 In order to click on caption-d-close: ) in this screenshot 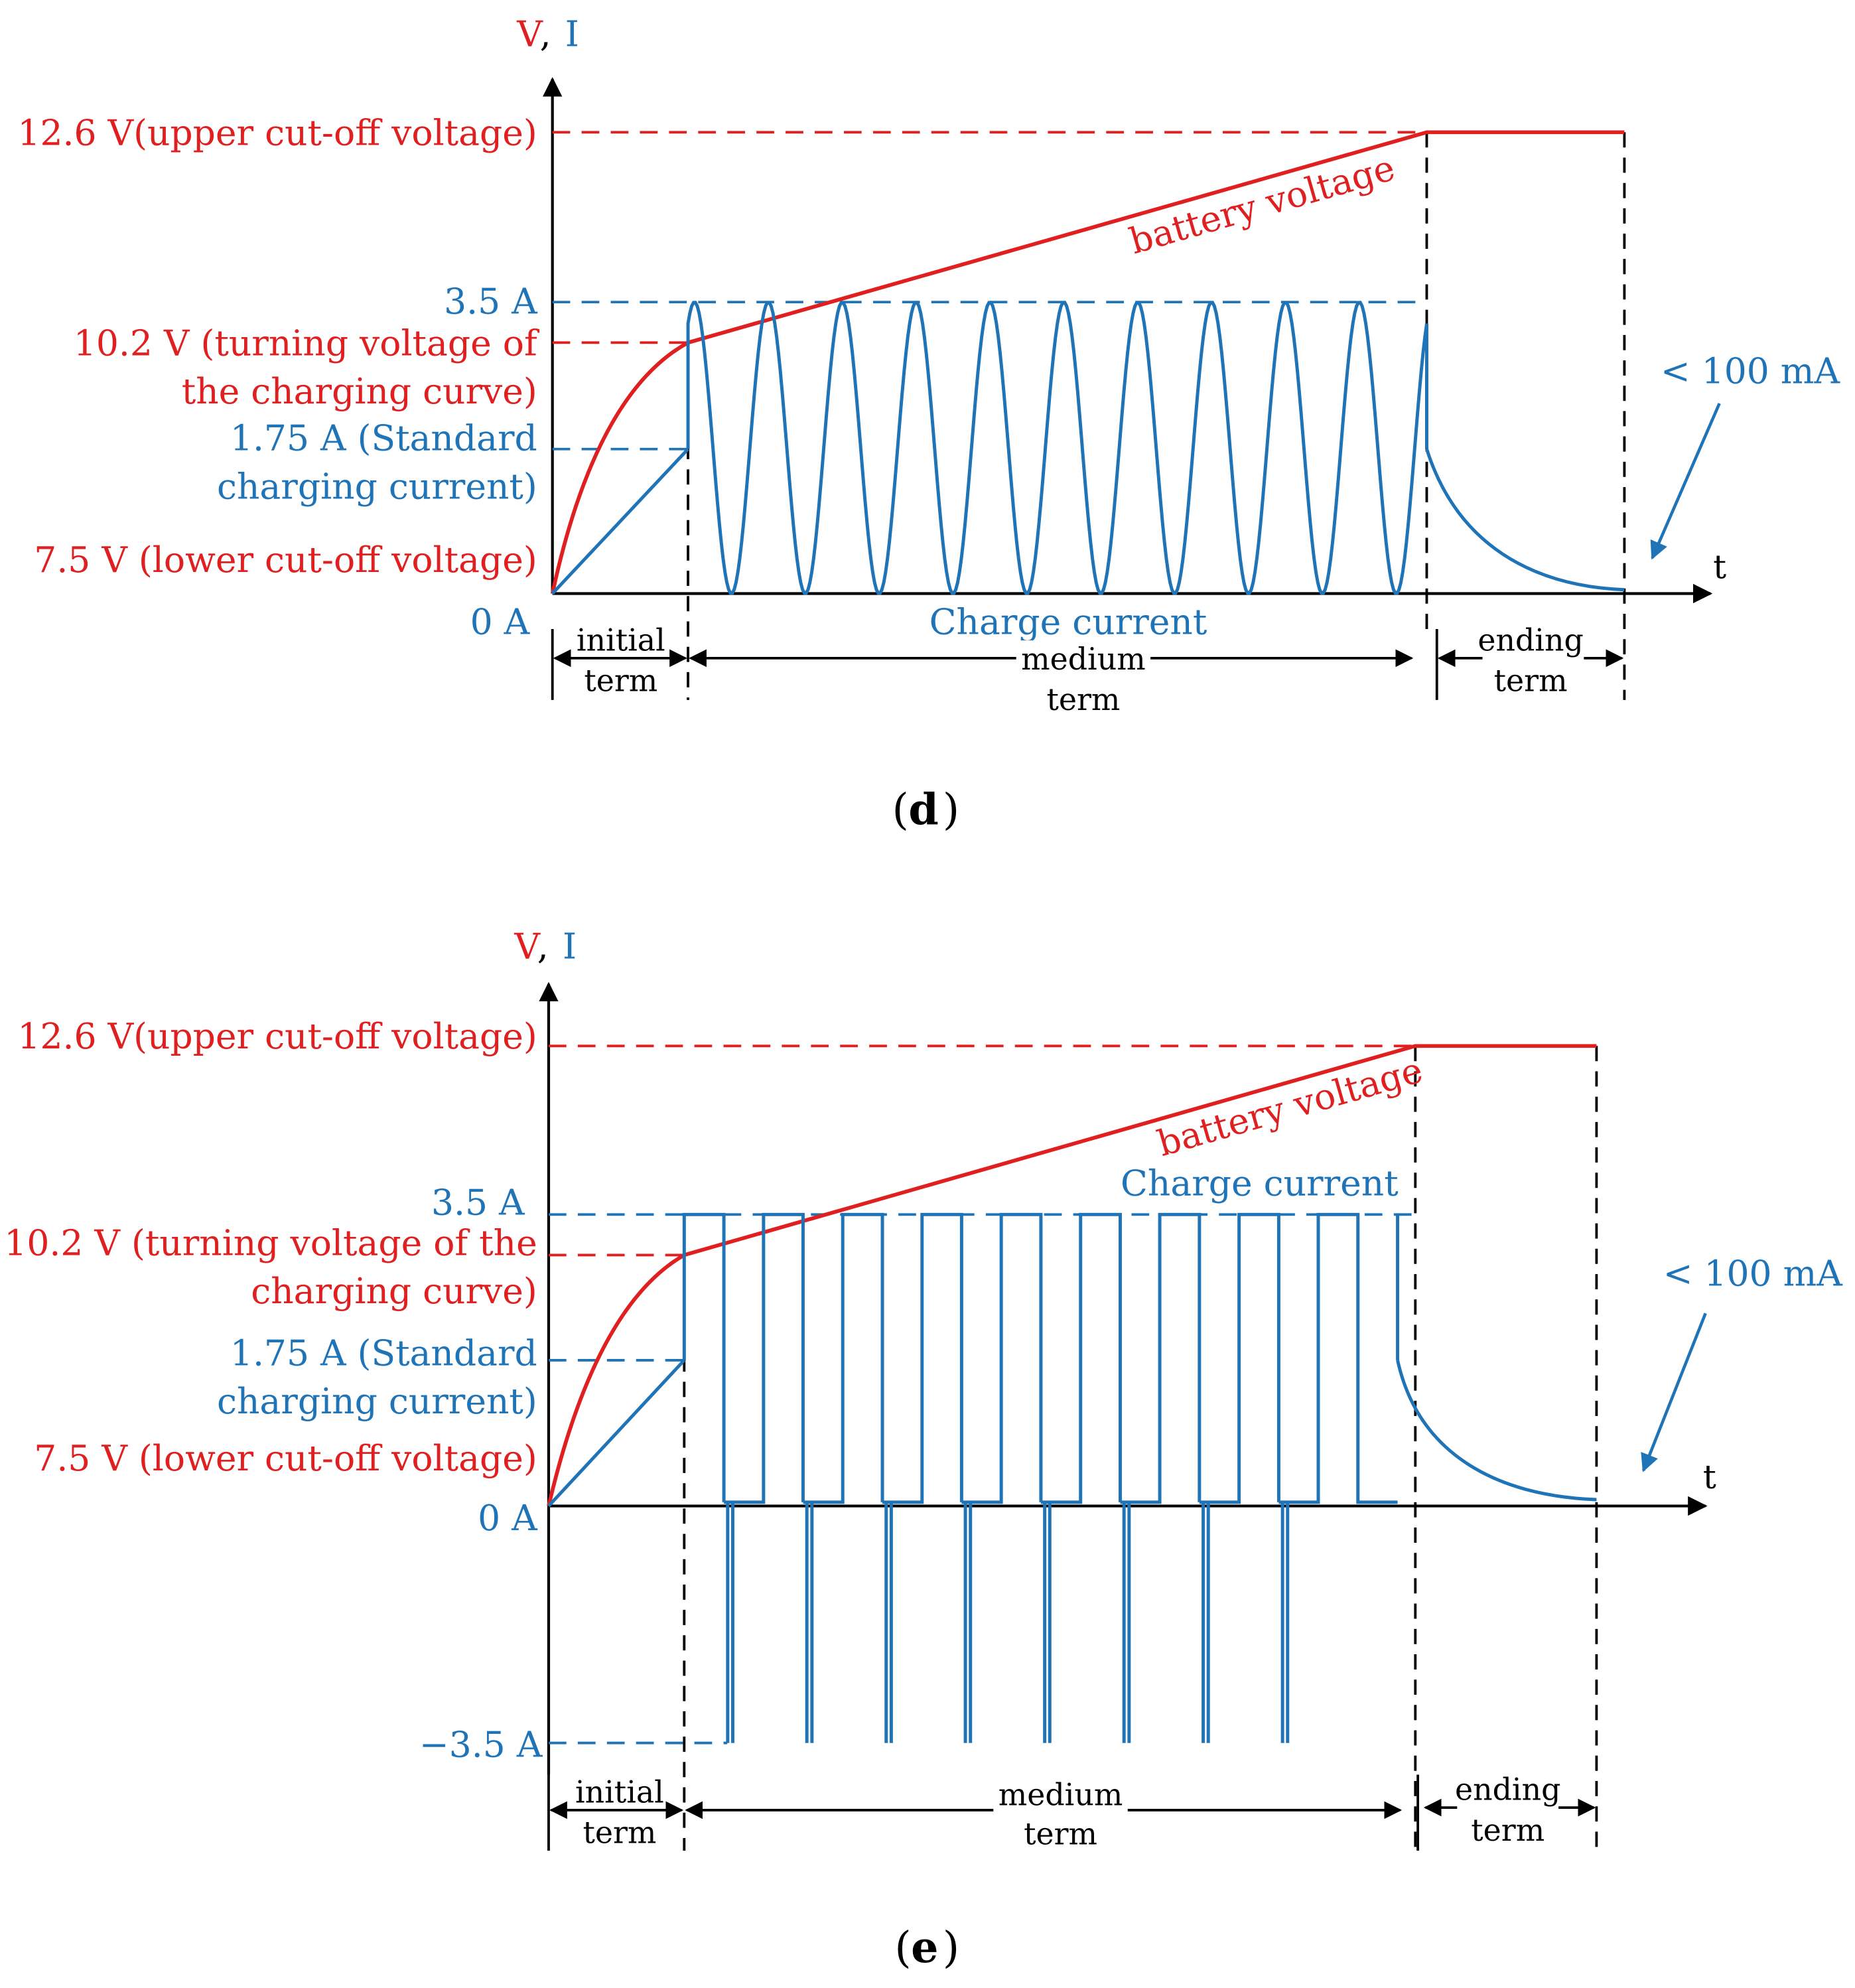, I will do `click(951, 810)`.